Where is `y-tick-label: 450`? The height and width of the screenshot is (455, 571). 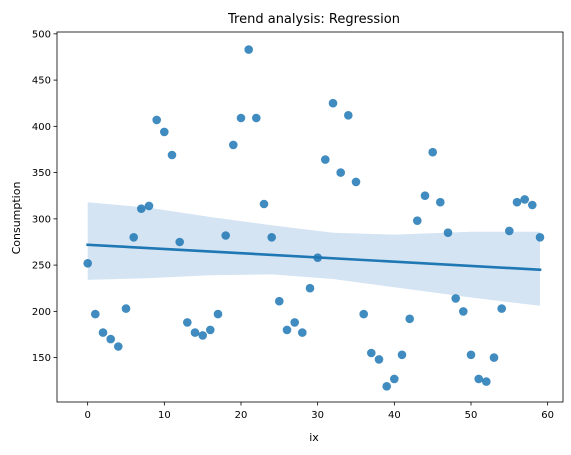 y-tick-label: 450 is located at coordinates (41, 81).